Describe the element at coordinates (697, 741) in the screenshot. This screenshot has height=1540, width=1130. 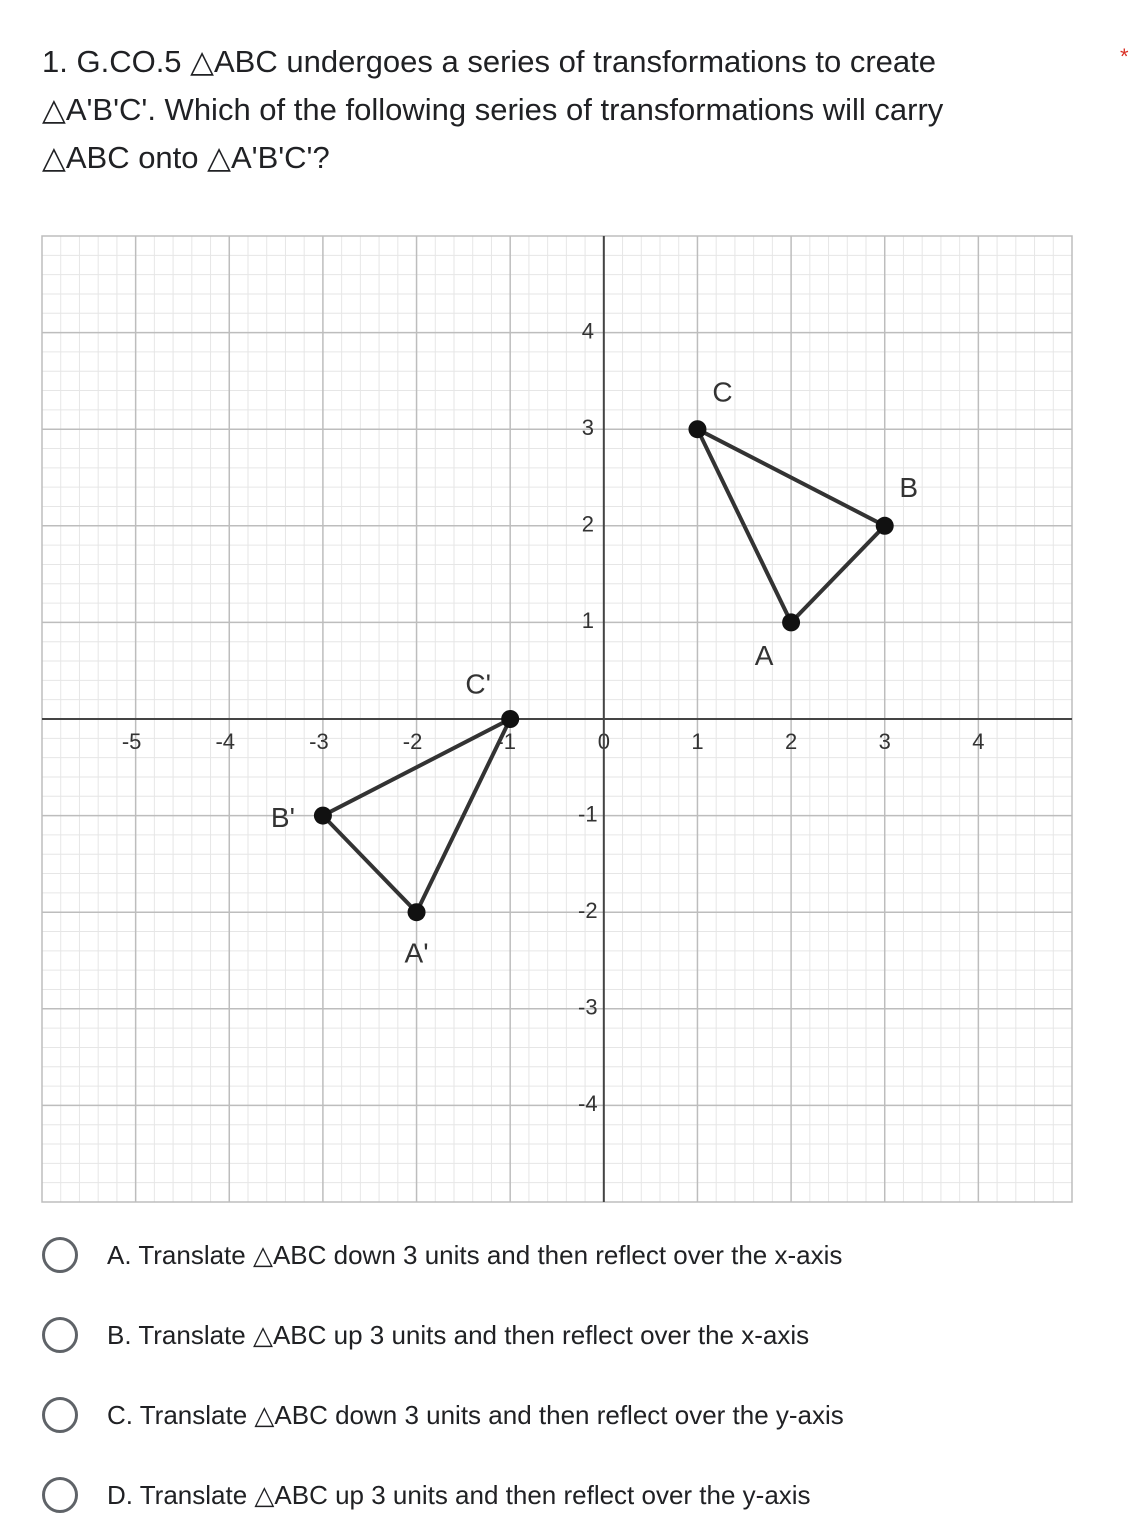
I see `x-tick-label: 1` at that location.